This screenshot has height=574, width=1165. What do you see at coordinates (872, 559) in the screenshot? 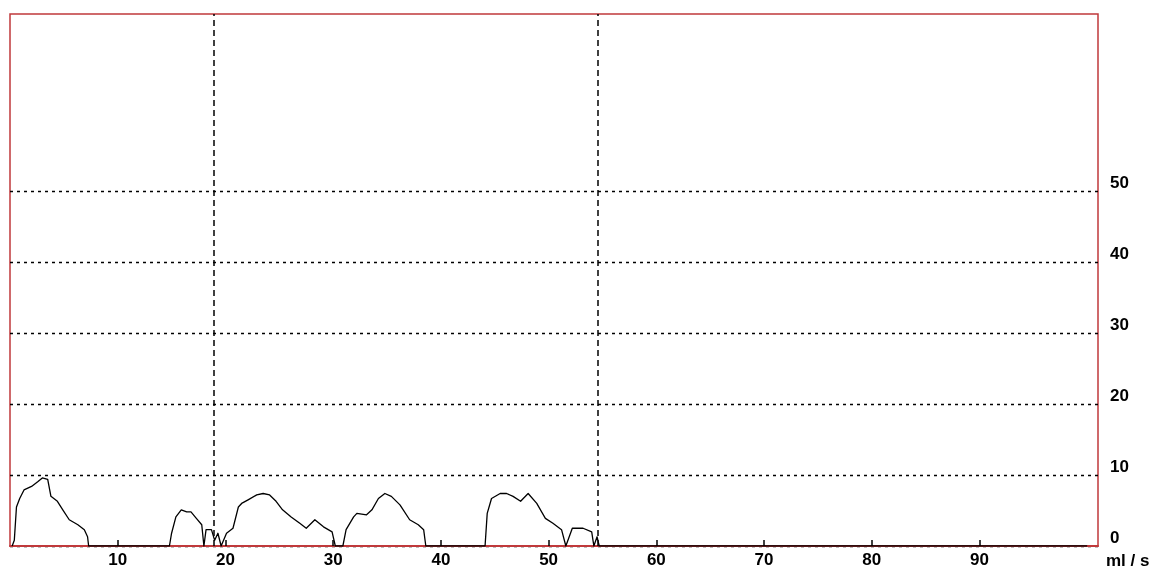
I see `x-tick-label: 80` at bounding box center [872, 559].